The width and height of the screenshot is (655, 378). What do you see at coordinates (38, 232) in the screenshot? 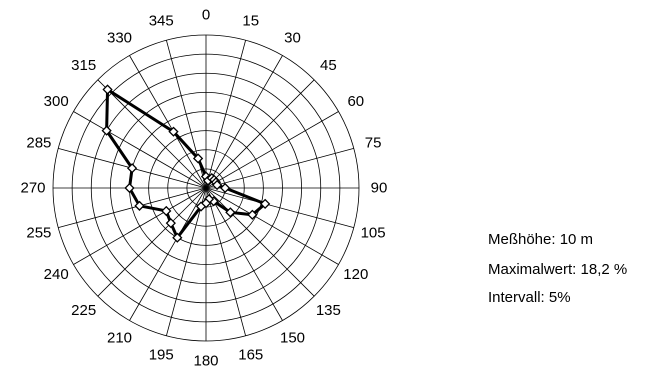
I see `direction-tick-label: 255` at bounding box center [38, 232].